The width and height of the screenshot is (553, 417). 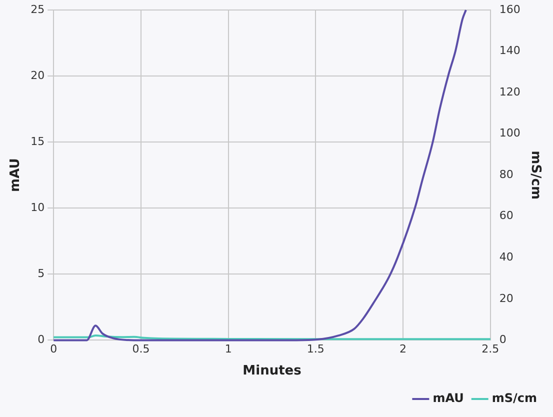 What do you see at coordinates (448, 398) in the screenshot?
I see `legend-label: mAU` at bounding box center [448, 398].